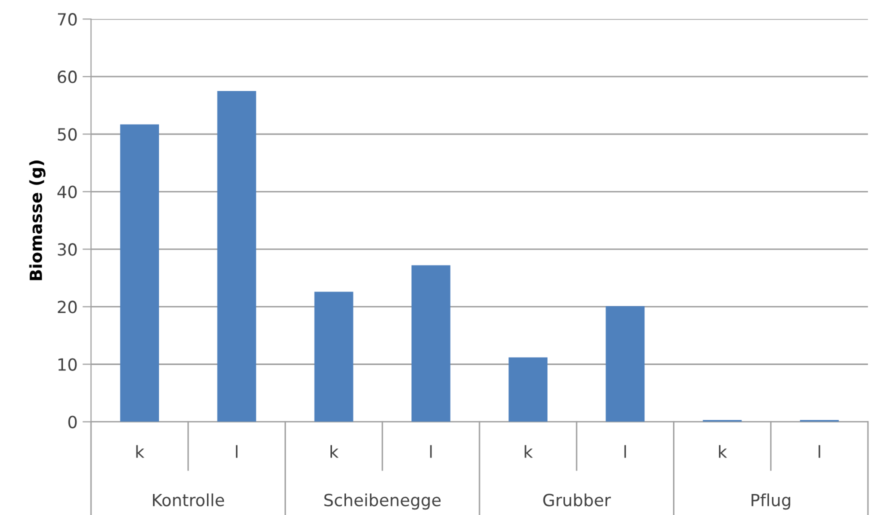 The image size is (871, 515). Describe the element at coordinates (67, 192) in the screenshot. I see `y-tick-label: 40` at that location.